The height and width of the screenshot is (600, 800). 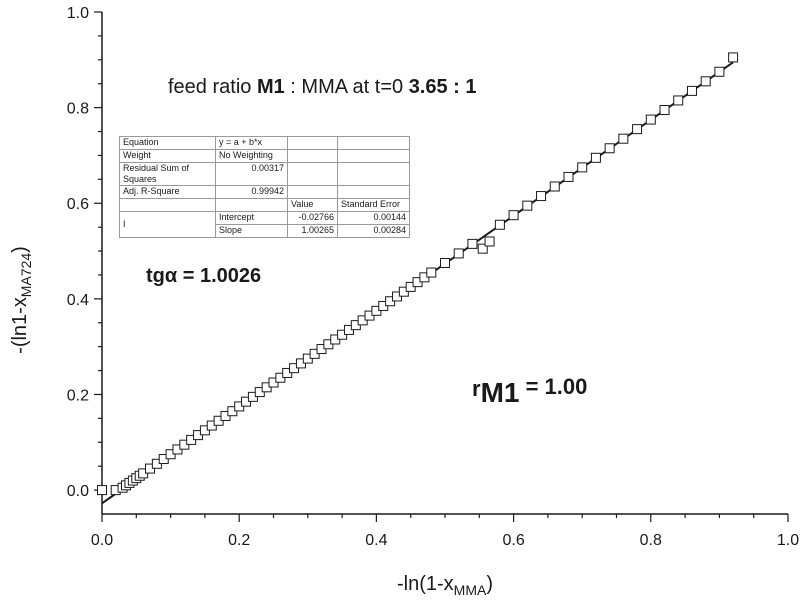 I want to click on slope-error: 0.00284, so click(x=373, y=231).